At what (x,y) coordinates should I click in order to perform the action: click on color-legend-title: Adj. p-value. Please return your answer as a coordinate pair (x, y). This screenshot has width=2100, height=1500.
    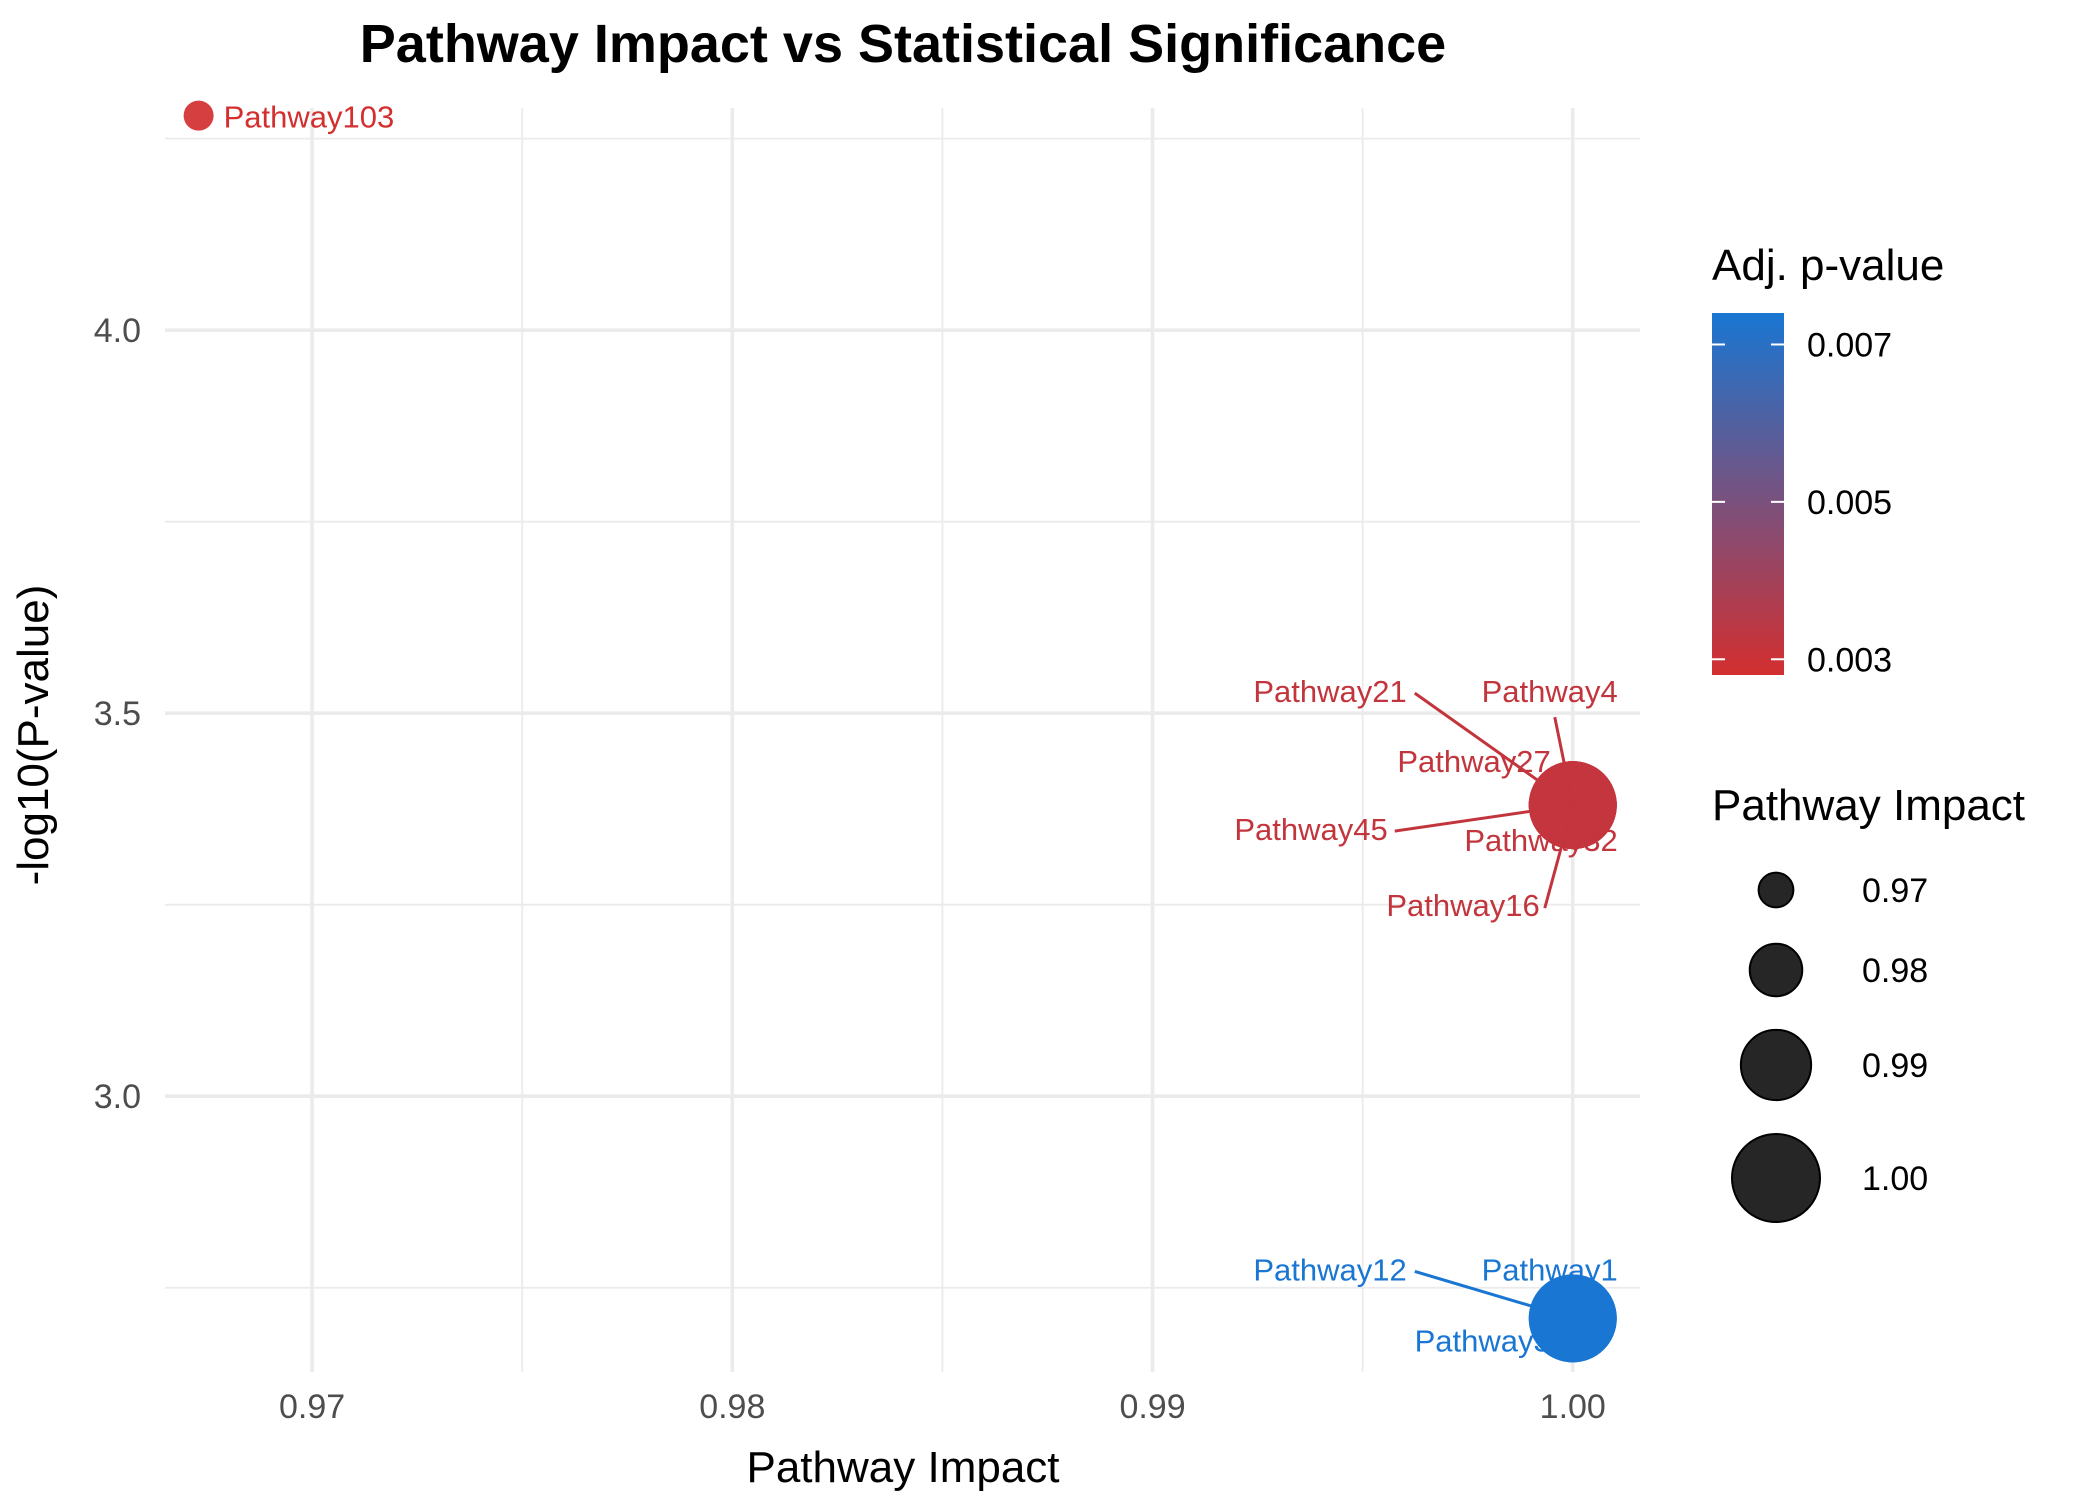
    Looking at the image, I should click on (1828, 265).